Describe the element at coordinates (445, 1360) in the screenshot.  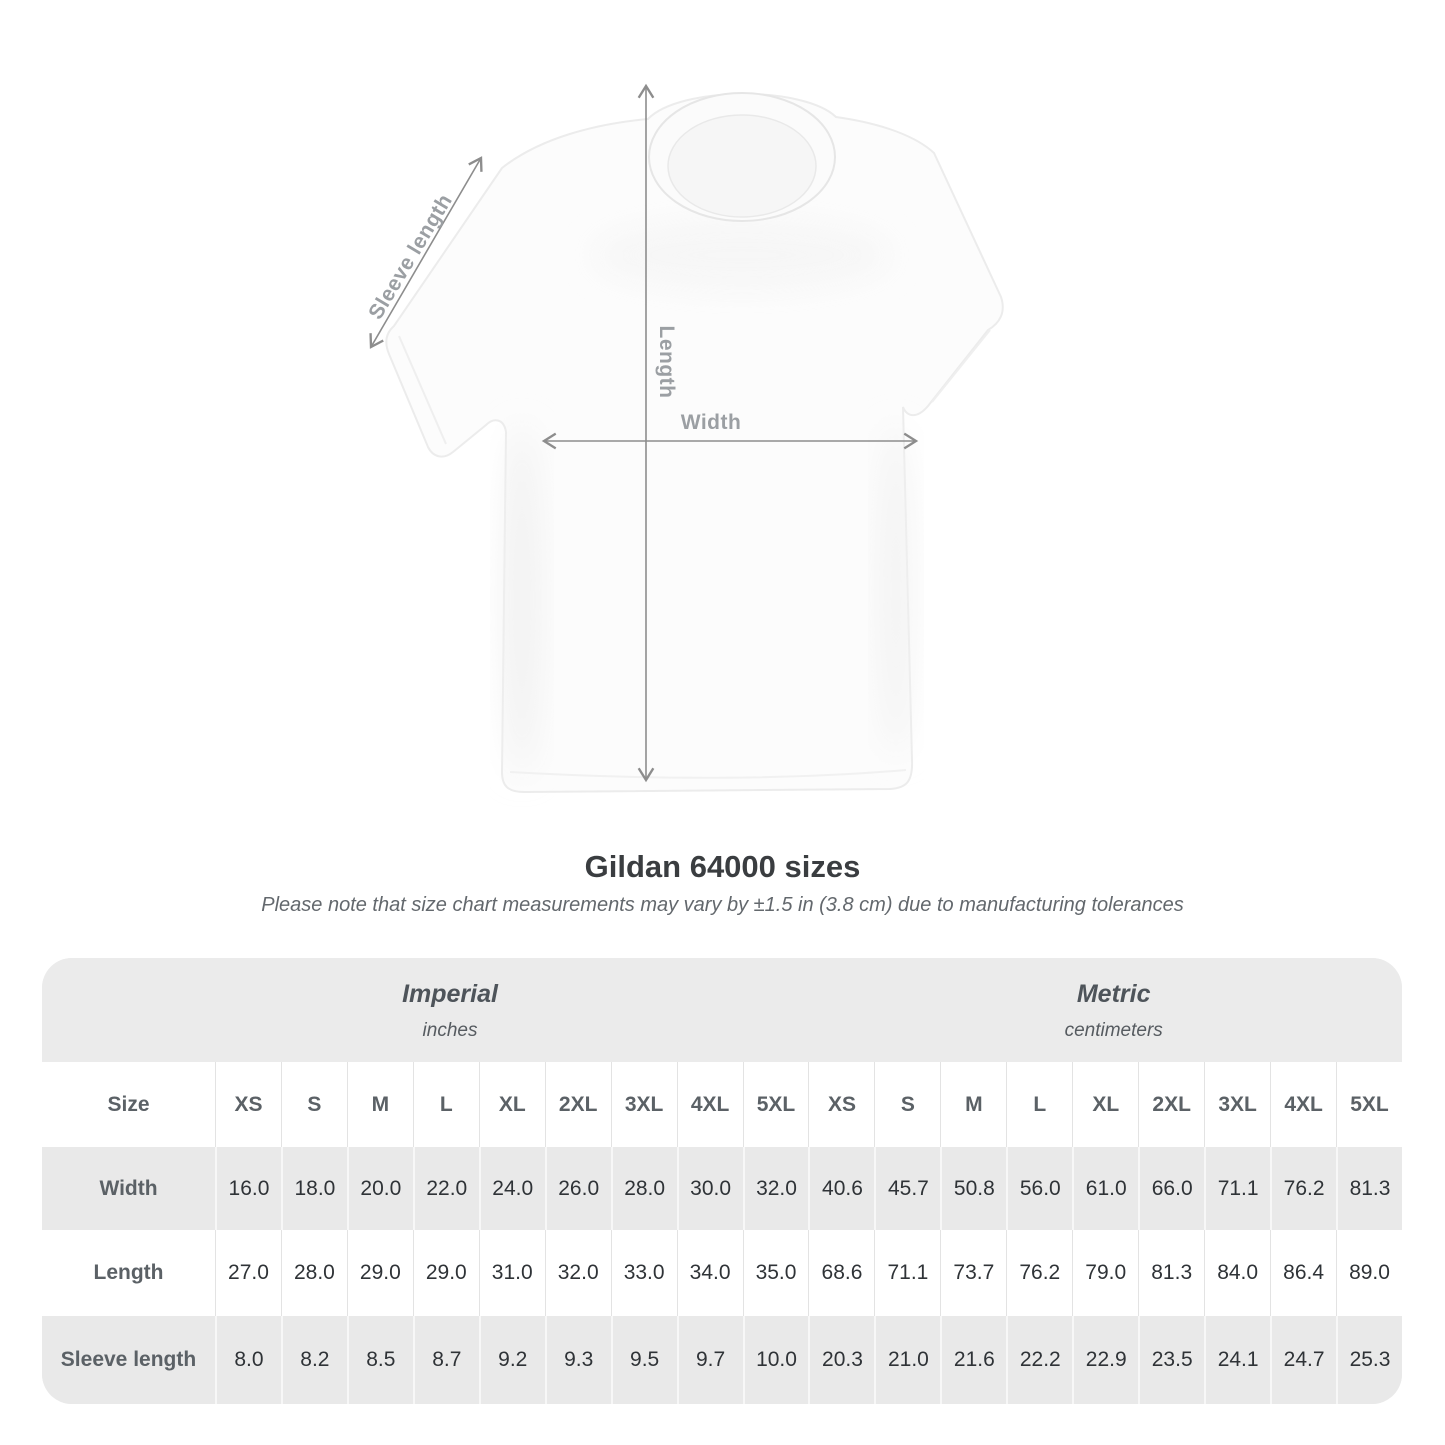
I see `table-cell: 8.7` at that location.